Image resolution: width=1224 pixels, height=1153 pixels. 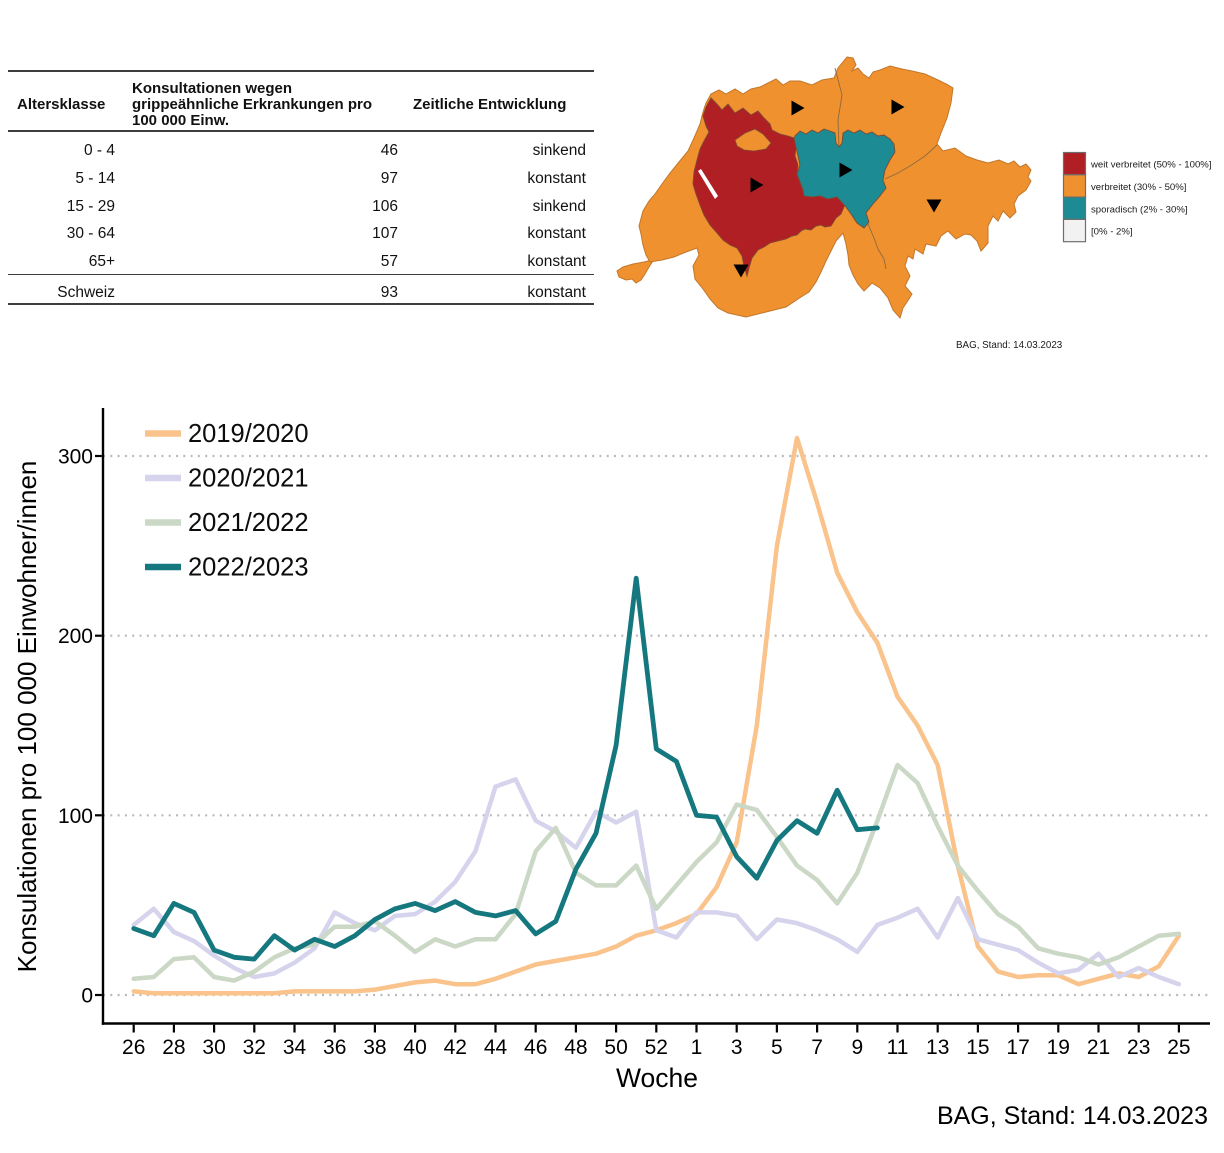 I want to click on svg-text: 30, so click(x=213, y=1047).